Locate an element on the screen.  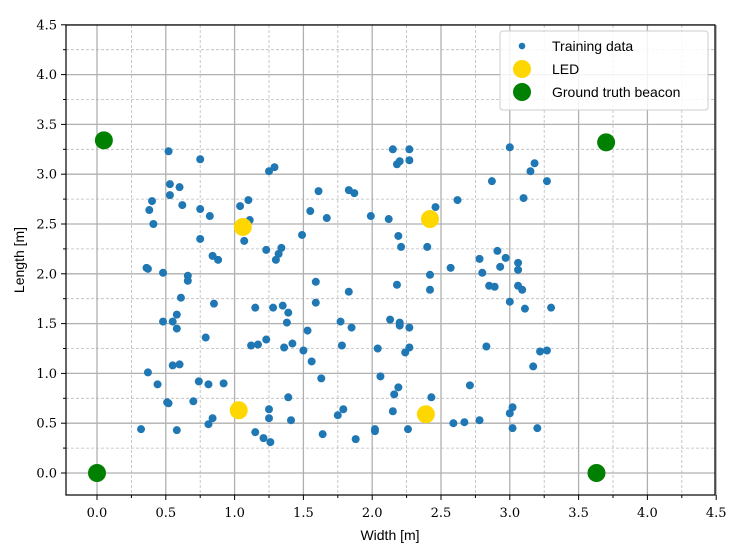
x-tick-label: 0.0 is located at coordinates (97, 513).